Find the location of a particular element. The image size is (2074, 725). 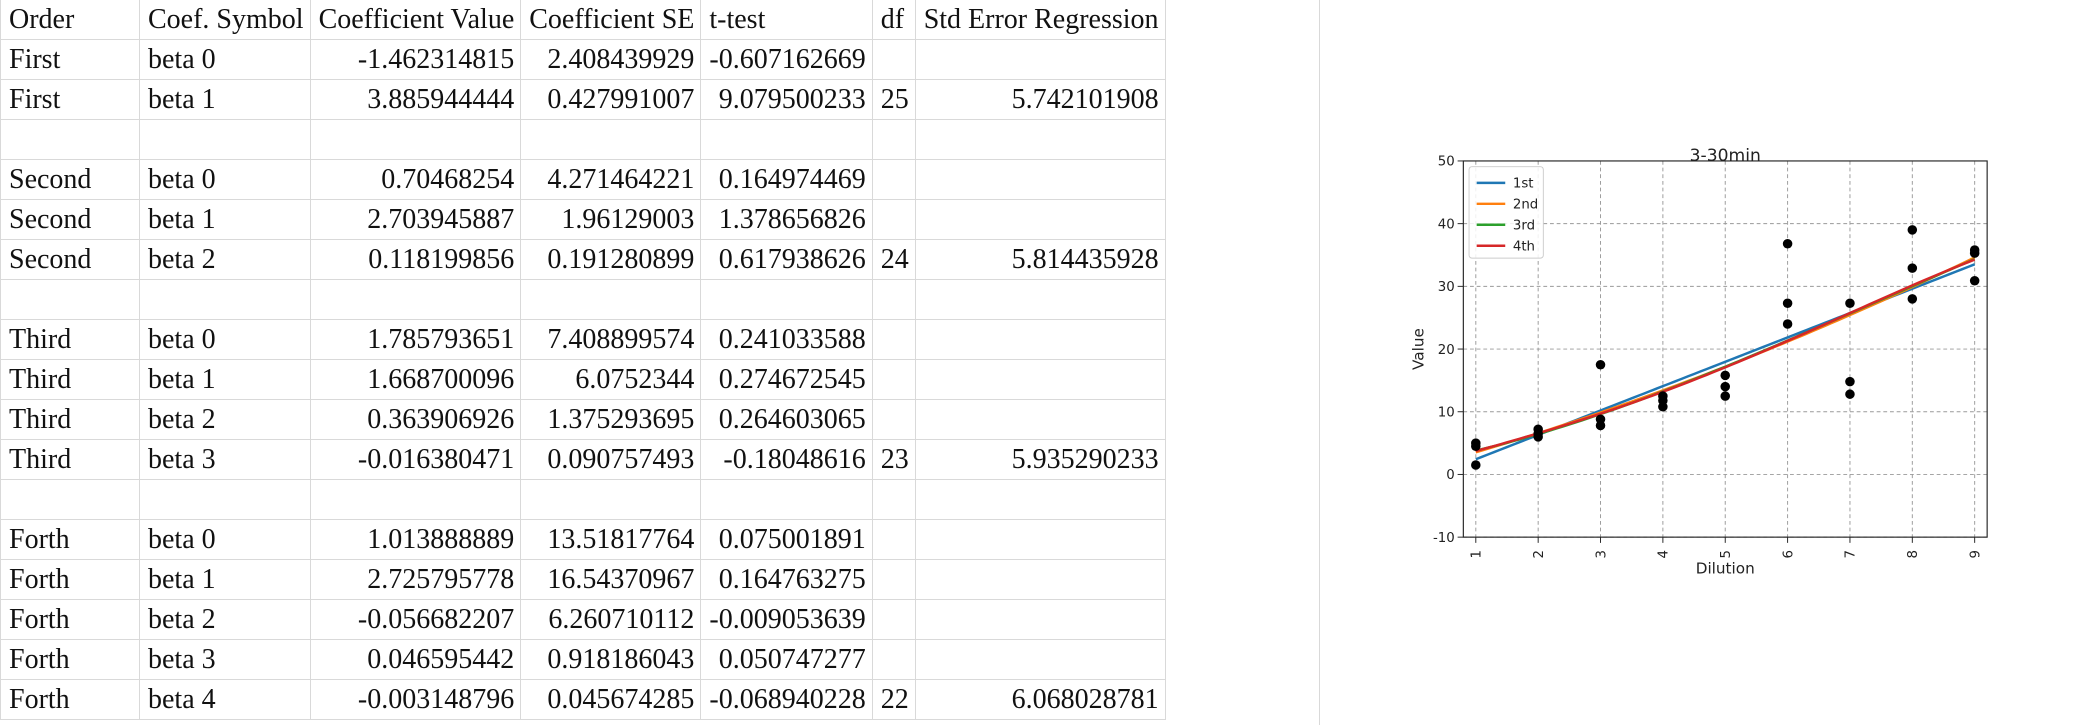

table-cell-coefficient-se: 0.918186043 is located at coordinates (611, 659).